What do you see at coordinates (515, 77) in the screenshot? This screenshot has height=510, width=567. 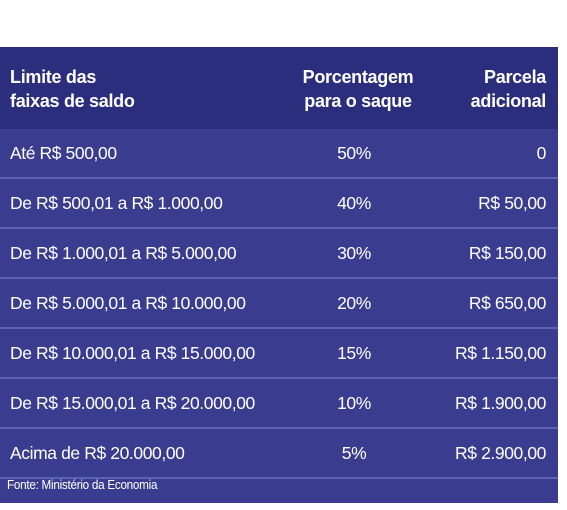 I see `header-additional-amount-line1: Parcela` at bounding box center [515, 77].